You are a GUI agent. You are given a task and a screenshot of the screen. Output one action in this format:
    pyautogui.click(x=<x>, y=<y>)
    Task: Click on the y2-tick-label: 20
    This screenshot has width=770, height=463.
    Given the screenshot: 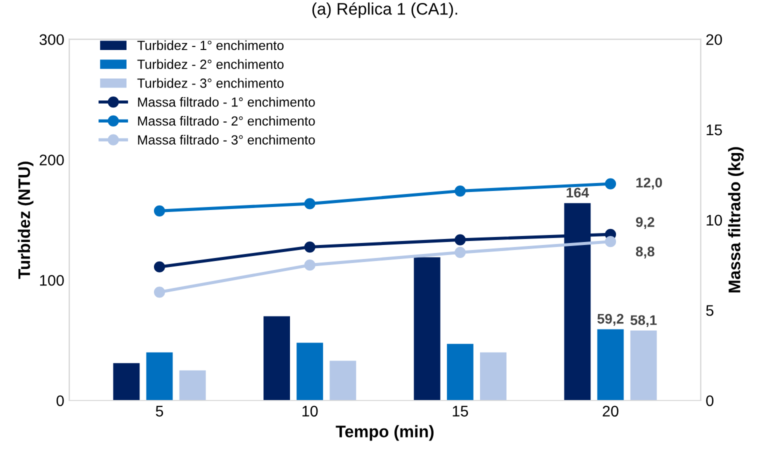 What is the action you would take?
    pyautogui.click(x=714, y=40)
    